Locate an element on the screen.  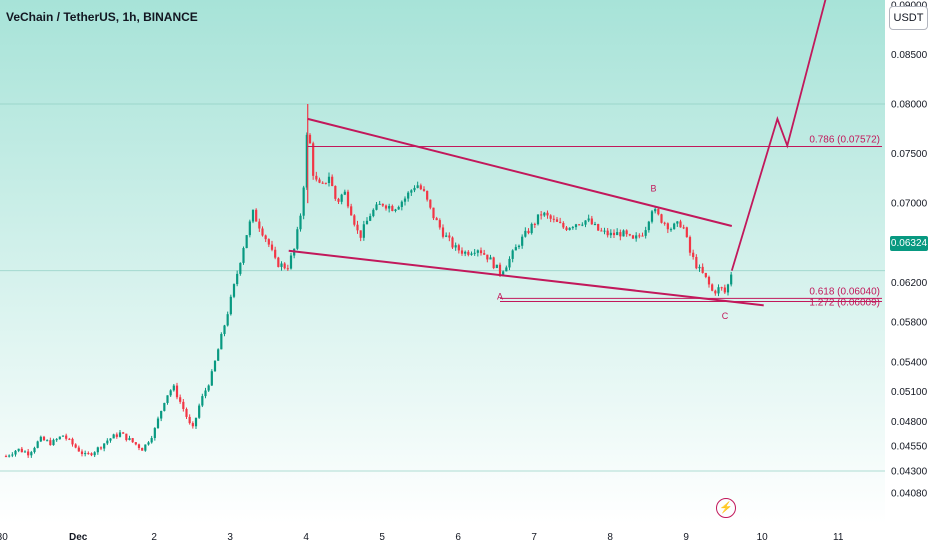
time-tick-label: 9 is located at coordinates (686, 537).